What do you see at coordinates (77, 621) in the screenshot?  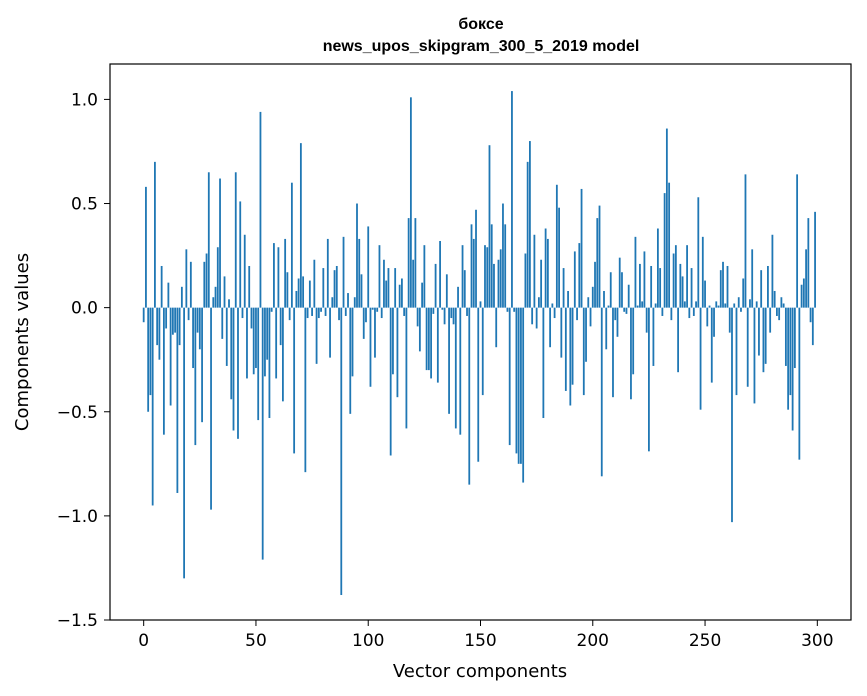 I see `y-tick-label: −1.5` at bounding box center [77, 621].